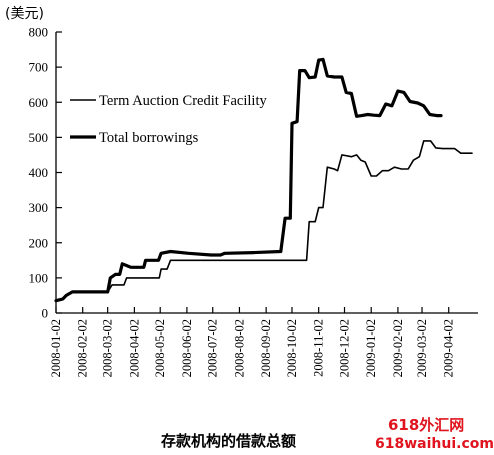 Image resolution: width=494 pixels, height=455 pixels. What do you see at coordinates (39, 137) in the screenshot?
I see `y-tick-label: 500` at bounding box center [39, 137].